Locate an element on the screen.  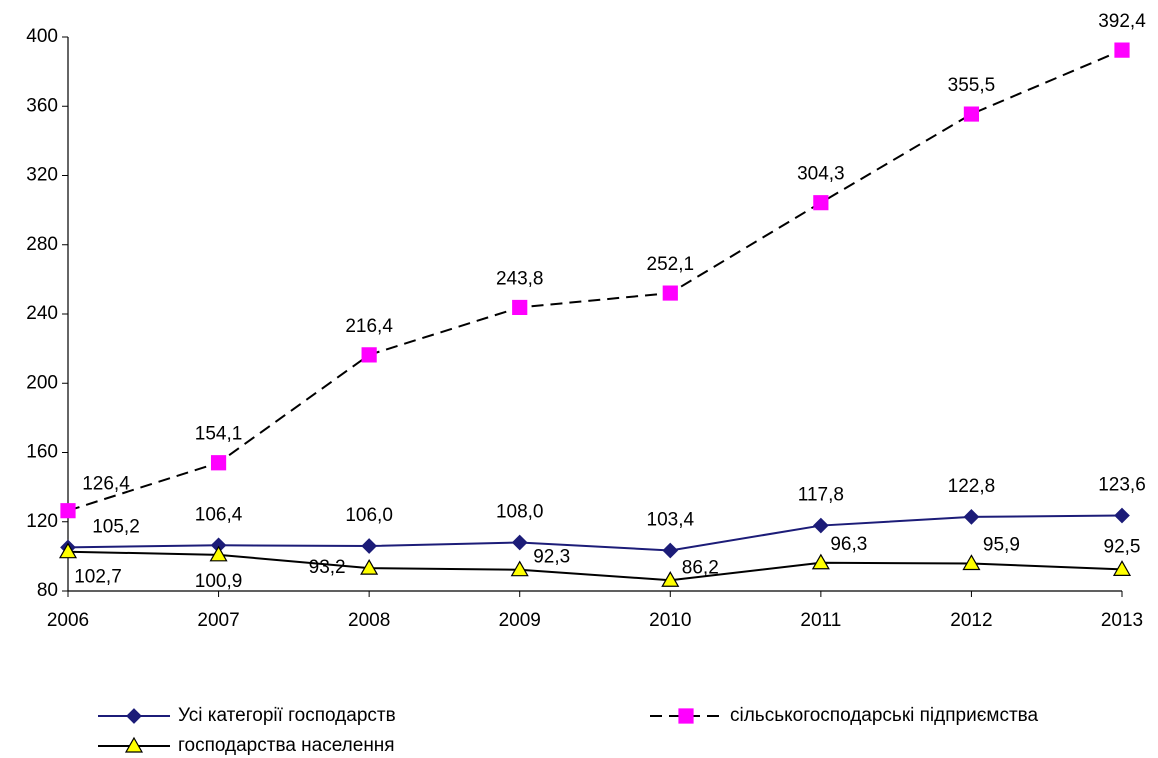
x-tick-label: 2008 is located at coordinates (369, 620).